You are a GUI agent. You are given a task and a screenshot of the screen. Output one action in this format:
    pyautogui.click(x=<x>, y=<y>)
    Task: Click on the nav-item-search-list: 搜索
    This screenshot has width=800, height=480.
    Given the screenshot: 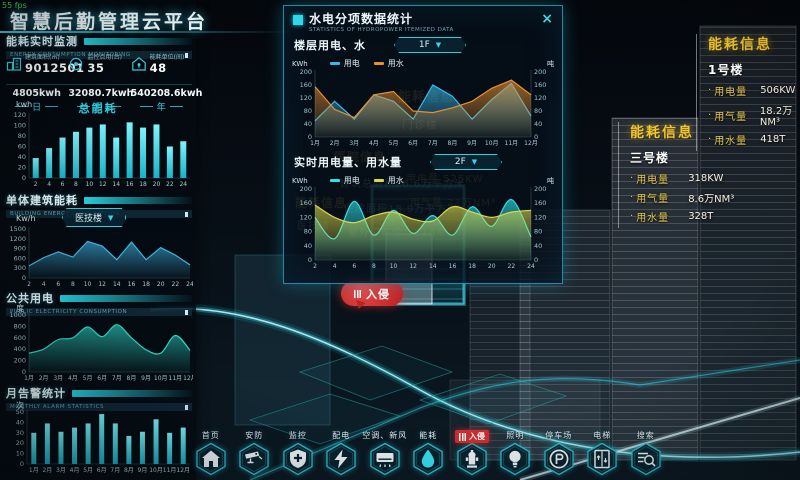 What is the action you would take?
    pyautogui.click(x=646, y=453)
    